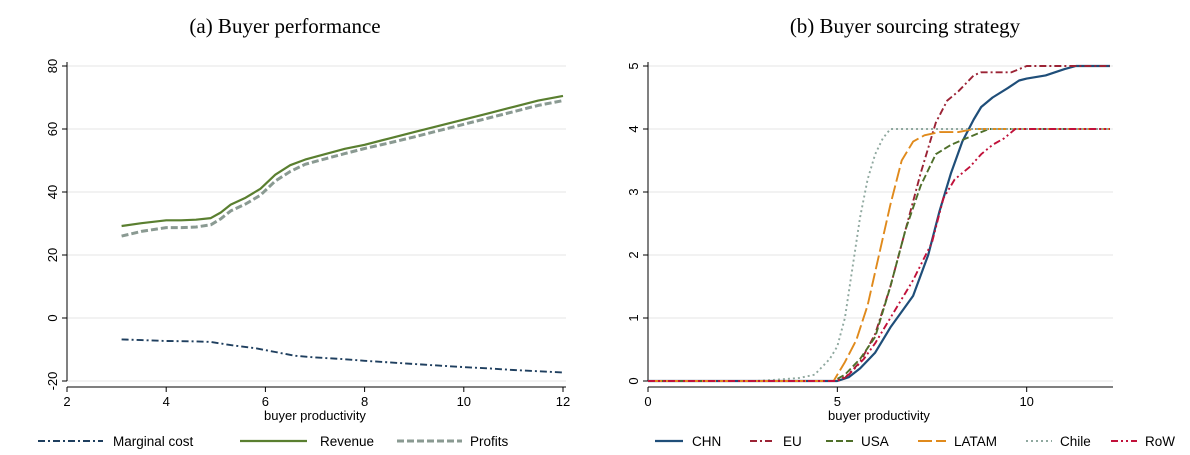  Describe the element at coordinates (837, 401) in the screenshot. I see `x-tick-label: 5` at that location.